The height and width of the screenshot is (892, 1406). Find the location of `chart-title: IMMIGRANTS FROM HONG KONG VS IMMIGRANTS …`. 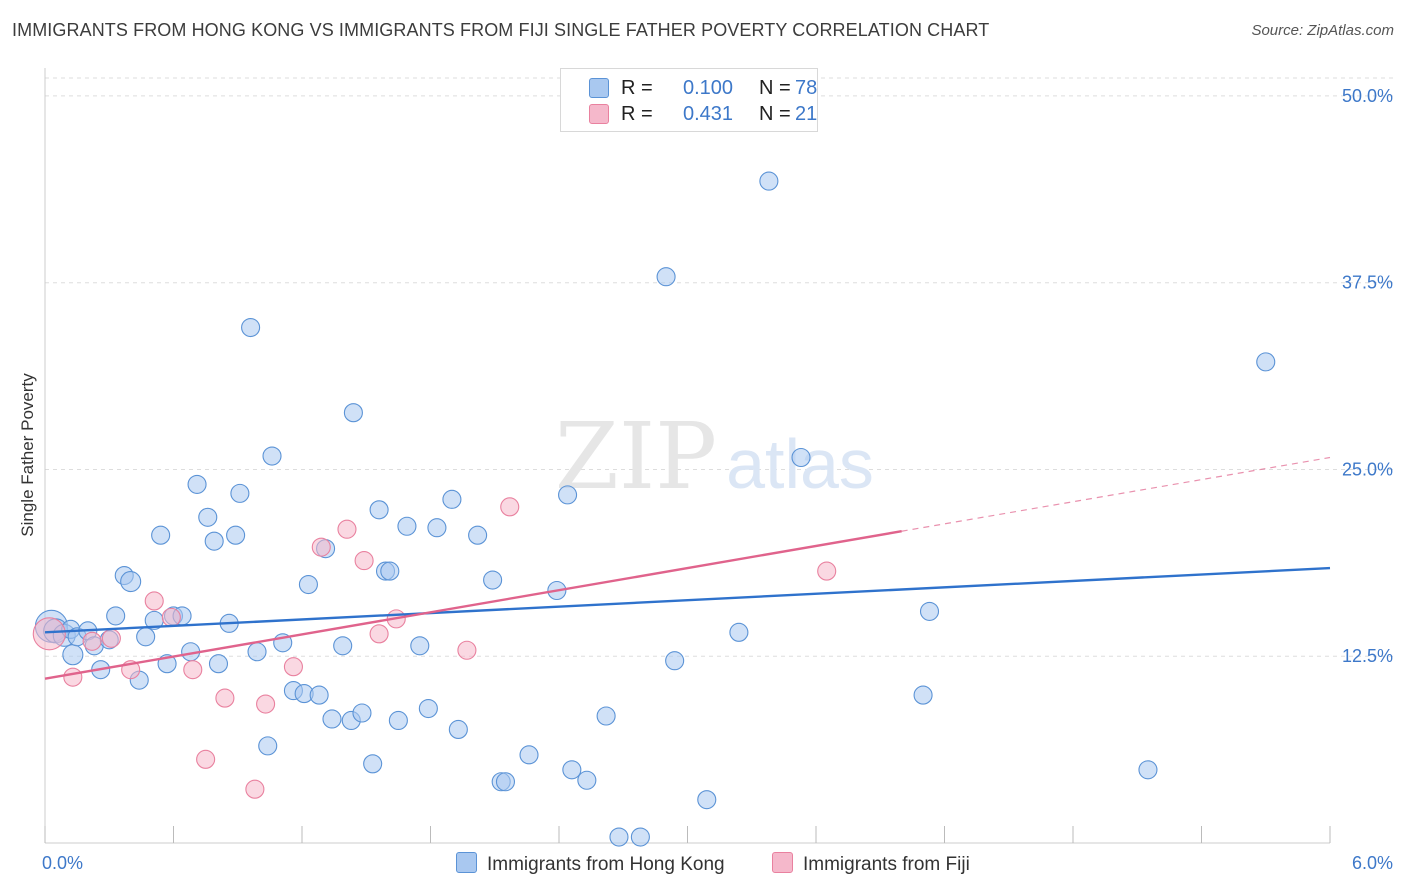

chart-title: IMMIGRANTS FROM HONG KONG VS IMMIGRANTS … is located at coordinates (501, 30).